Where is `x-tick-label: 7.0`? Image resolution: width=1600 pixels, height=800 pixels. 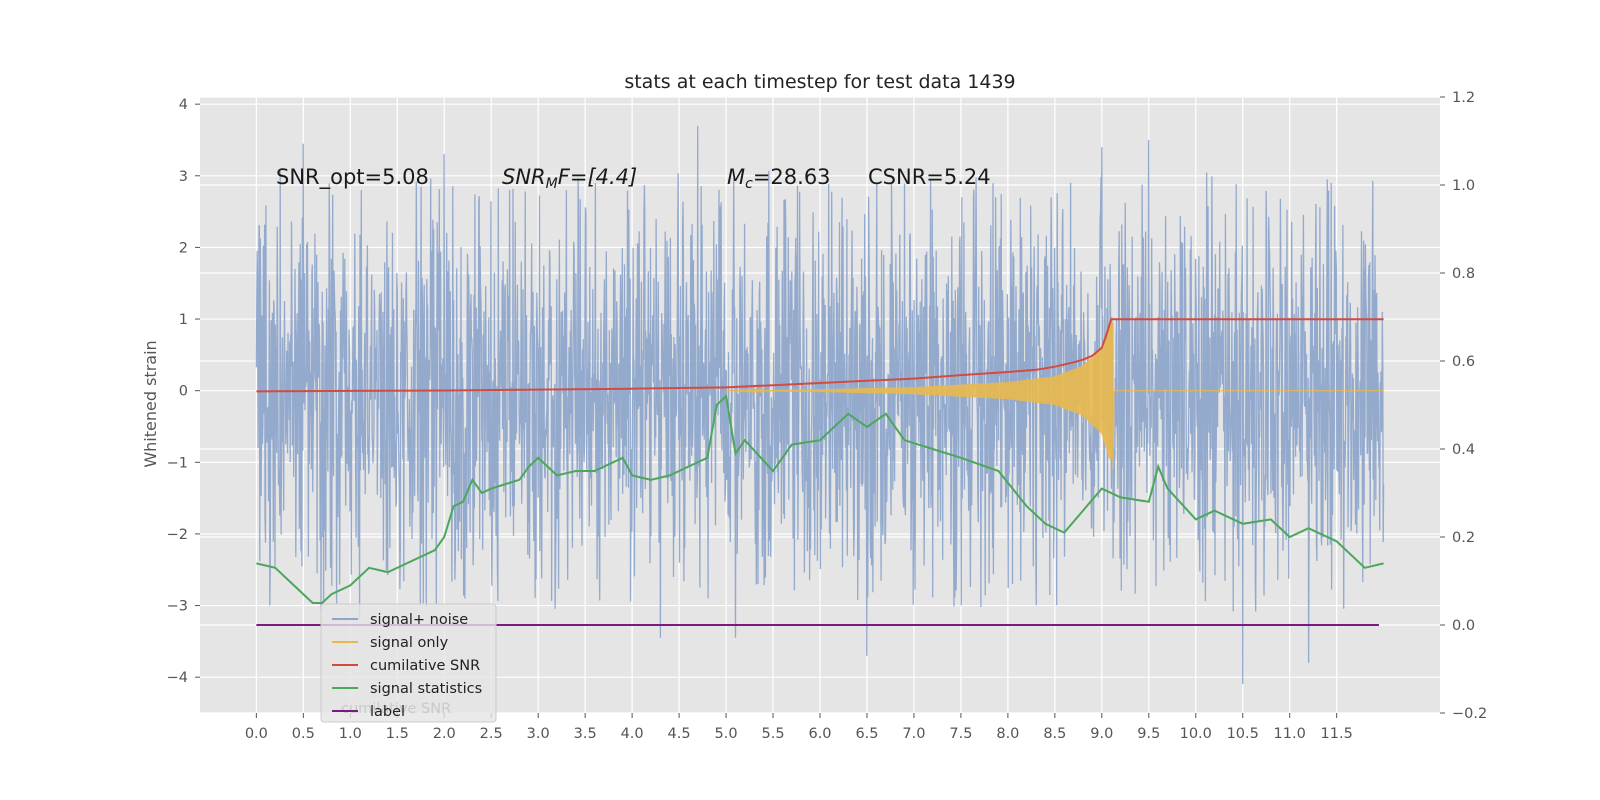 x-tick-label: 7.0 is located at coordinates (913, 734).